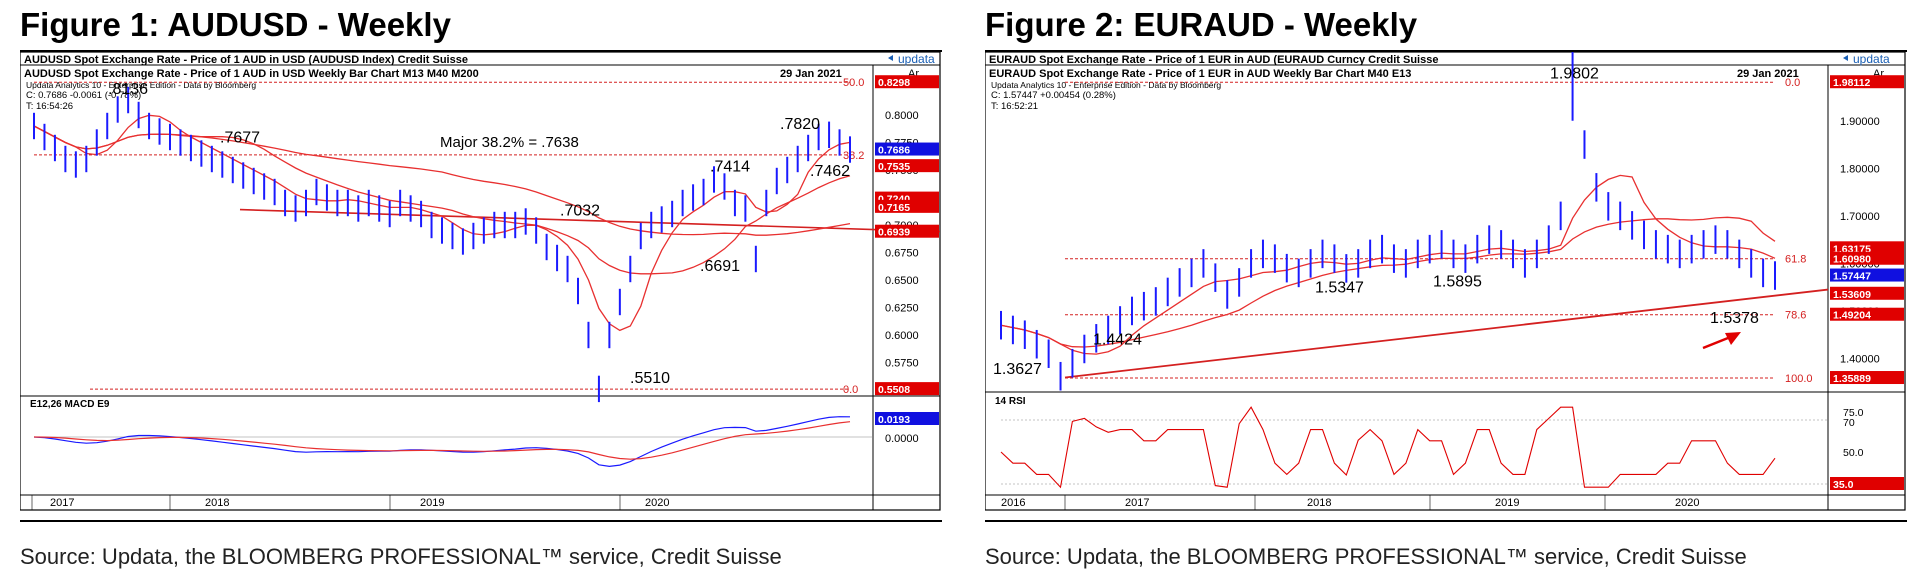 This screenshot has height=582, width=1915. Describe the element at coordinates (1446, 521) in the screenshot. I see `figure-2-bottom-rule` at that location.